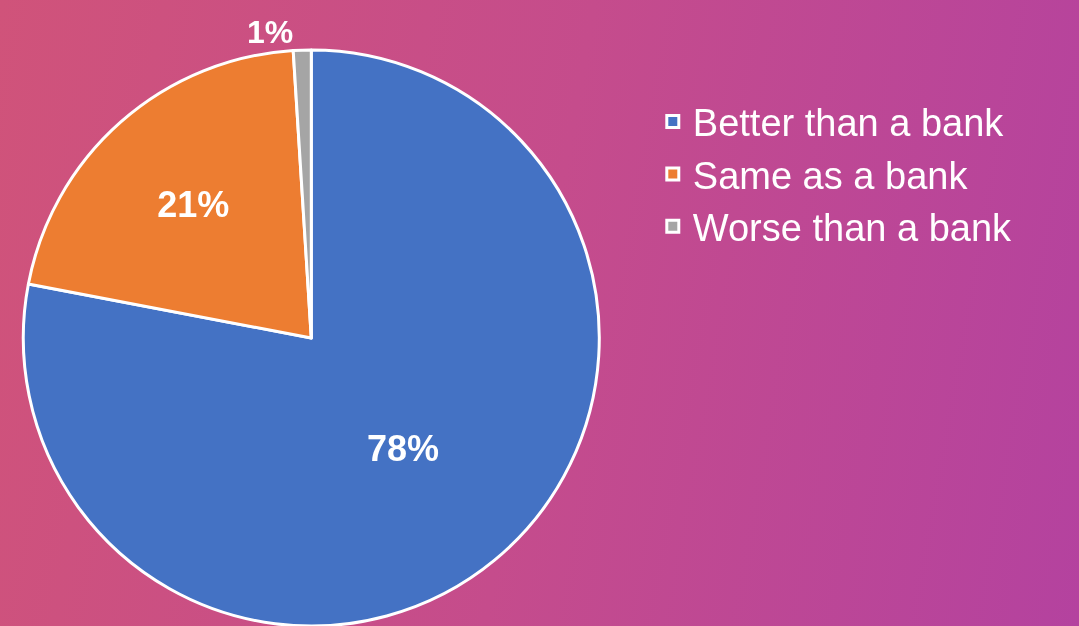 The width and height of the screenshot is (1079, 626). I want to click on data-label: 1%, so click(270, 32).